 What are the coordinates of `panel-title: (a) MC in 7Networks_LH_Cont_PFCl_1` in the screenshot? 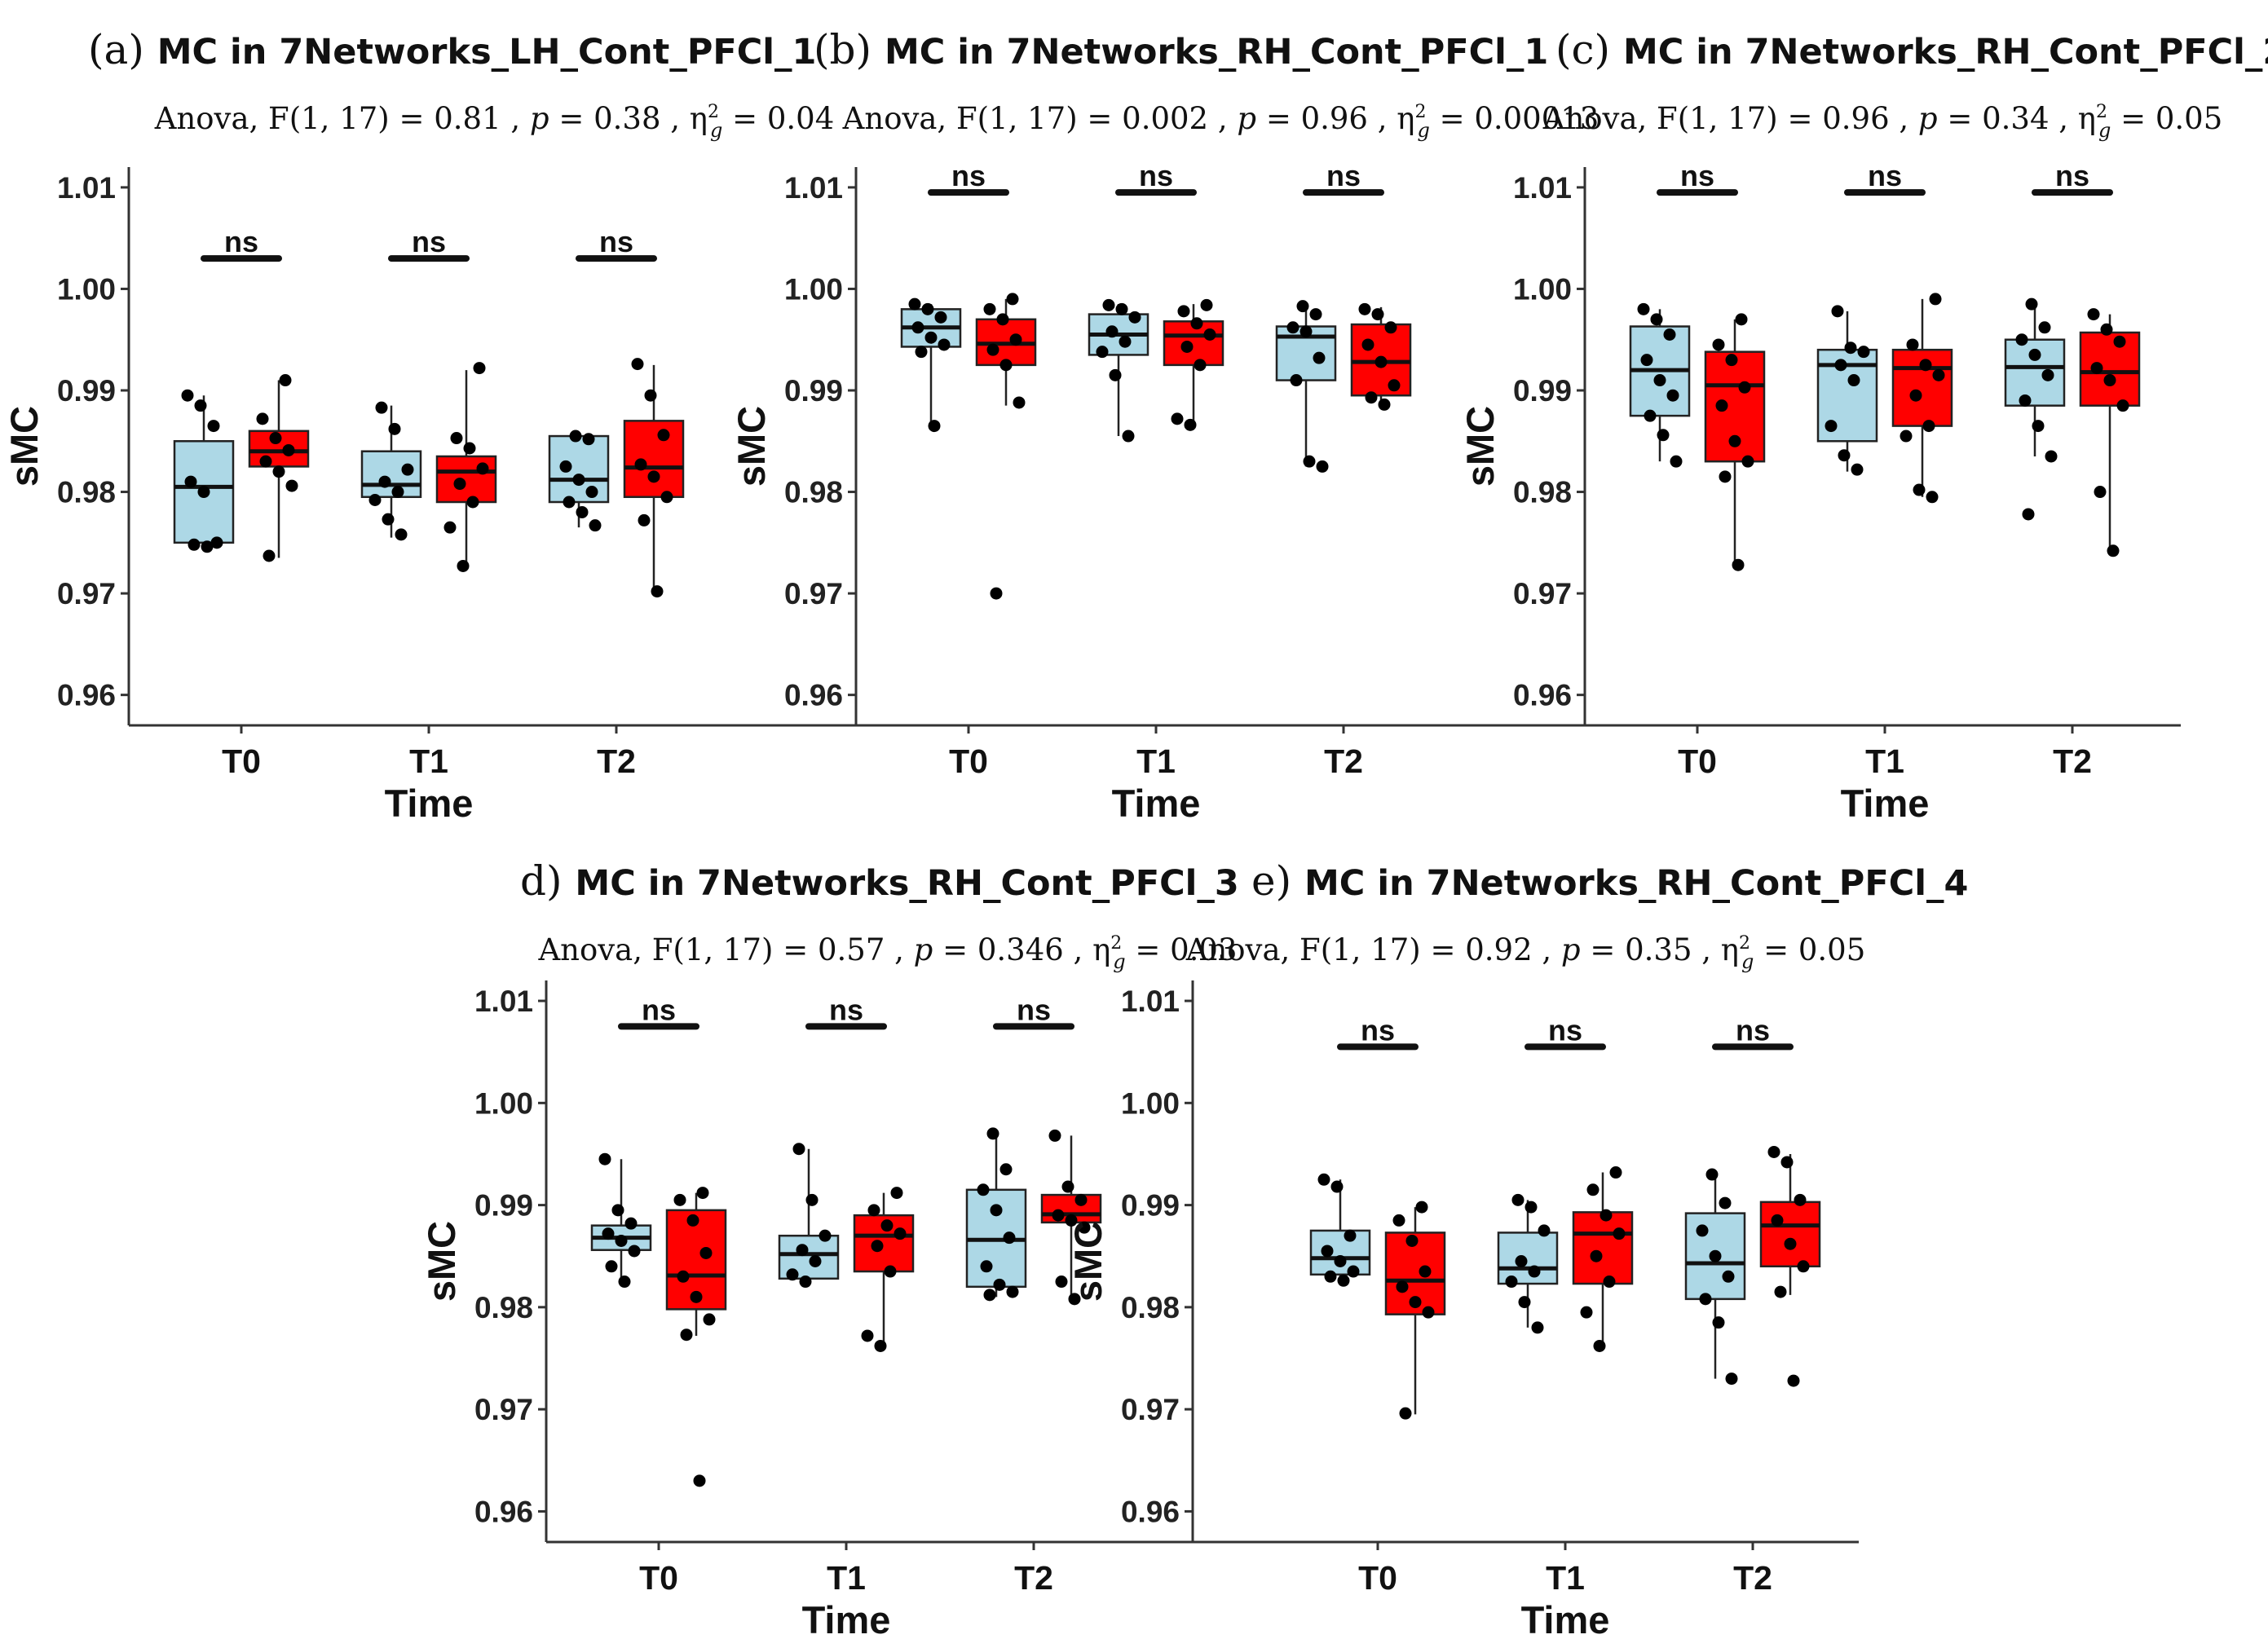 It's located at (452, 49).